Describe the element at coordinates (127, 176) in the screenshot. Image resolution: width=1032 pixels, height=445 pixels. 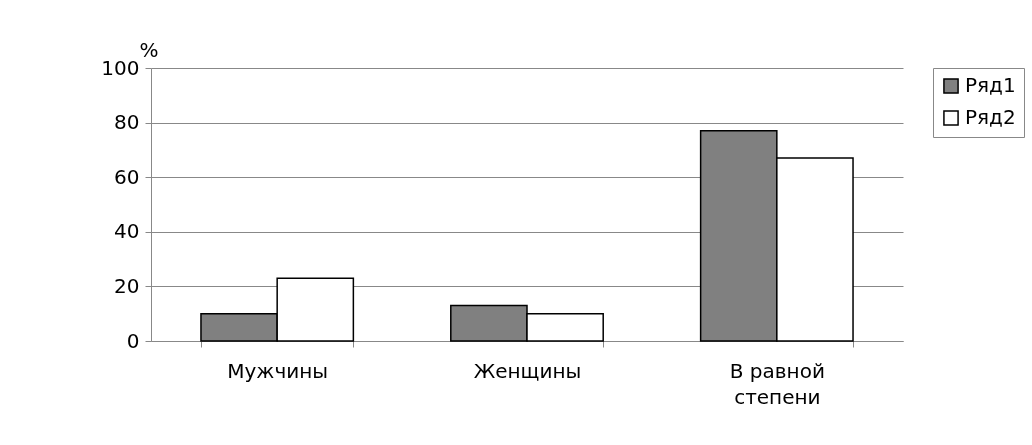
I see `y-tick-label: 60` at that location.